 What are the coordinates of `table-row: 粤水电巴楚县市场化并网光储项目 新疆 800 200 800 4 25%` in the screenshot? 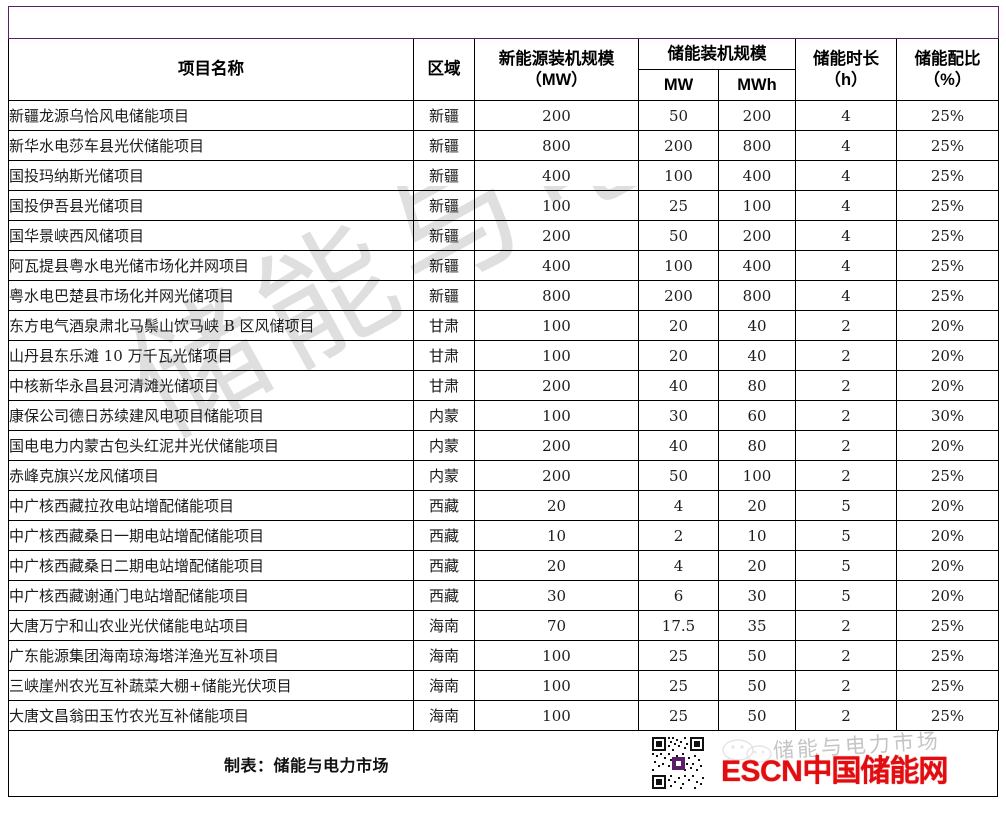 It's located at (503, 295).